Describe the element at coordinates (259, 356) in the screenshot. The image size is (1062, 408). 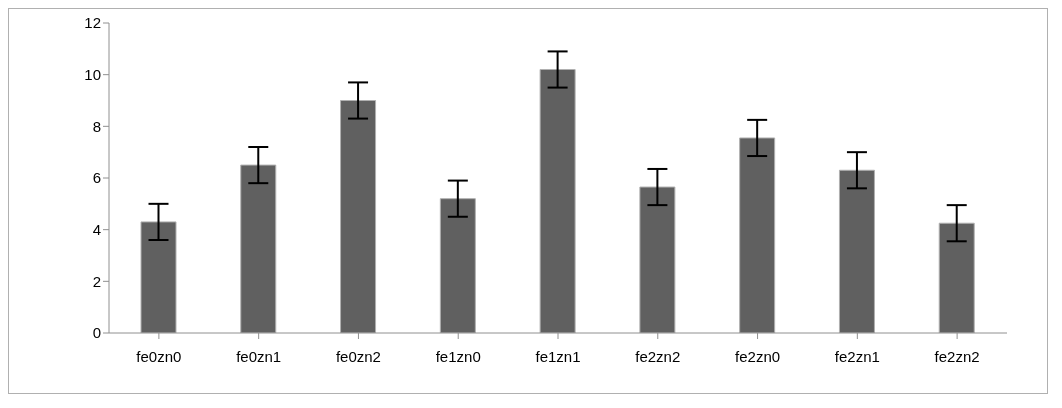
I see `x-tick-label: fe0zn1` at that location.